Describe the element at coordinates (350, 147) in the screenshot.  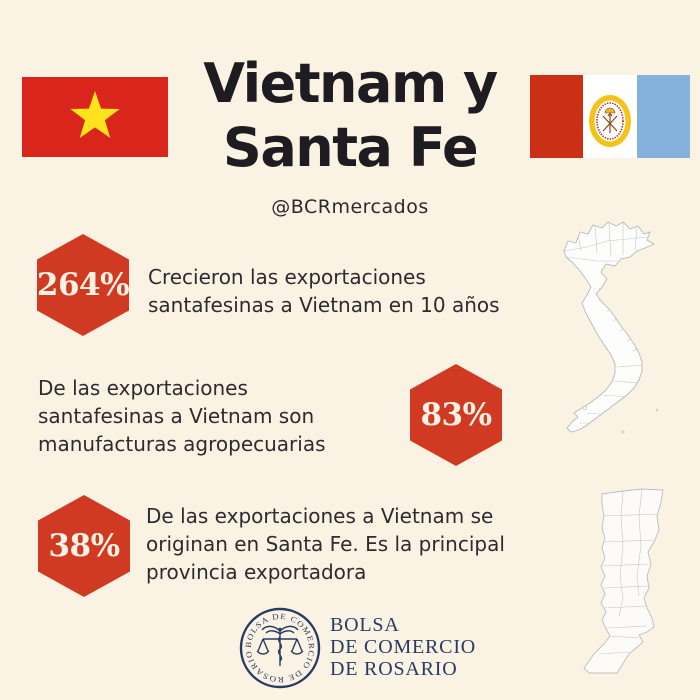
I see `title-line-2: Santa Fe` at that location.